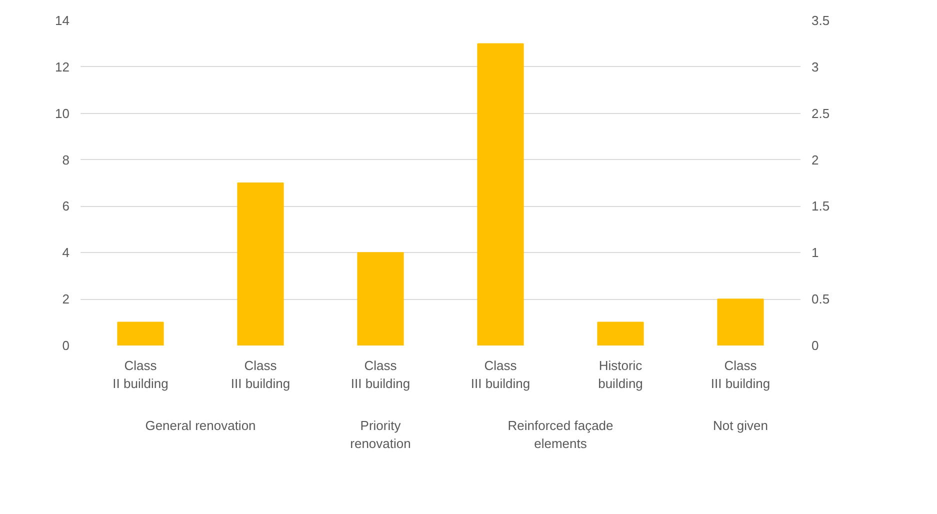 This screenshot has height=514, width=937. I want to click on text: General renovation, so click(200, 425).